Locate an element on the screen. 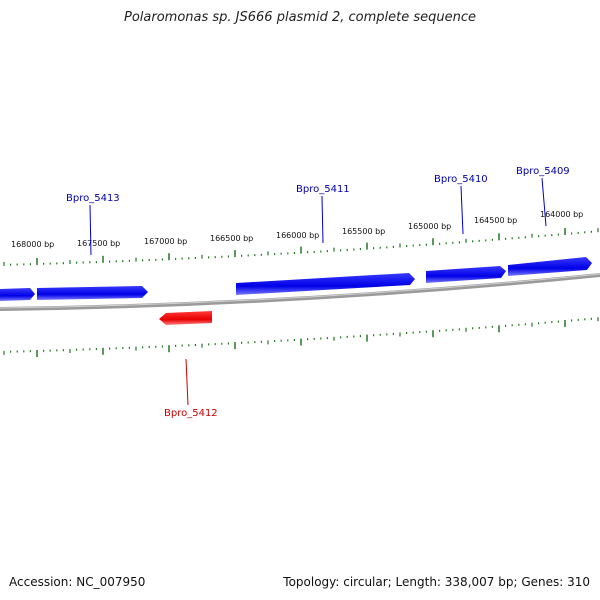 This screenshot has height=600, width=600. gene-label-bpro-5413: Bpro_5413 is located at coordinates (93, 198).